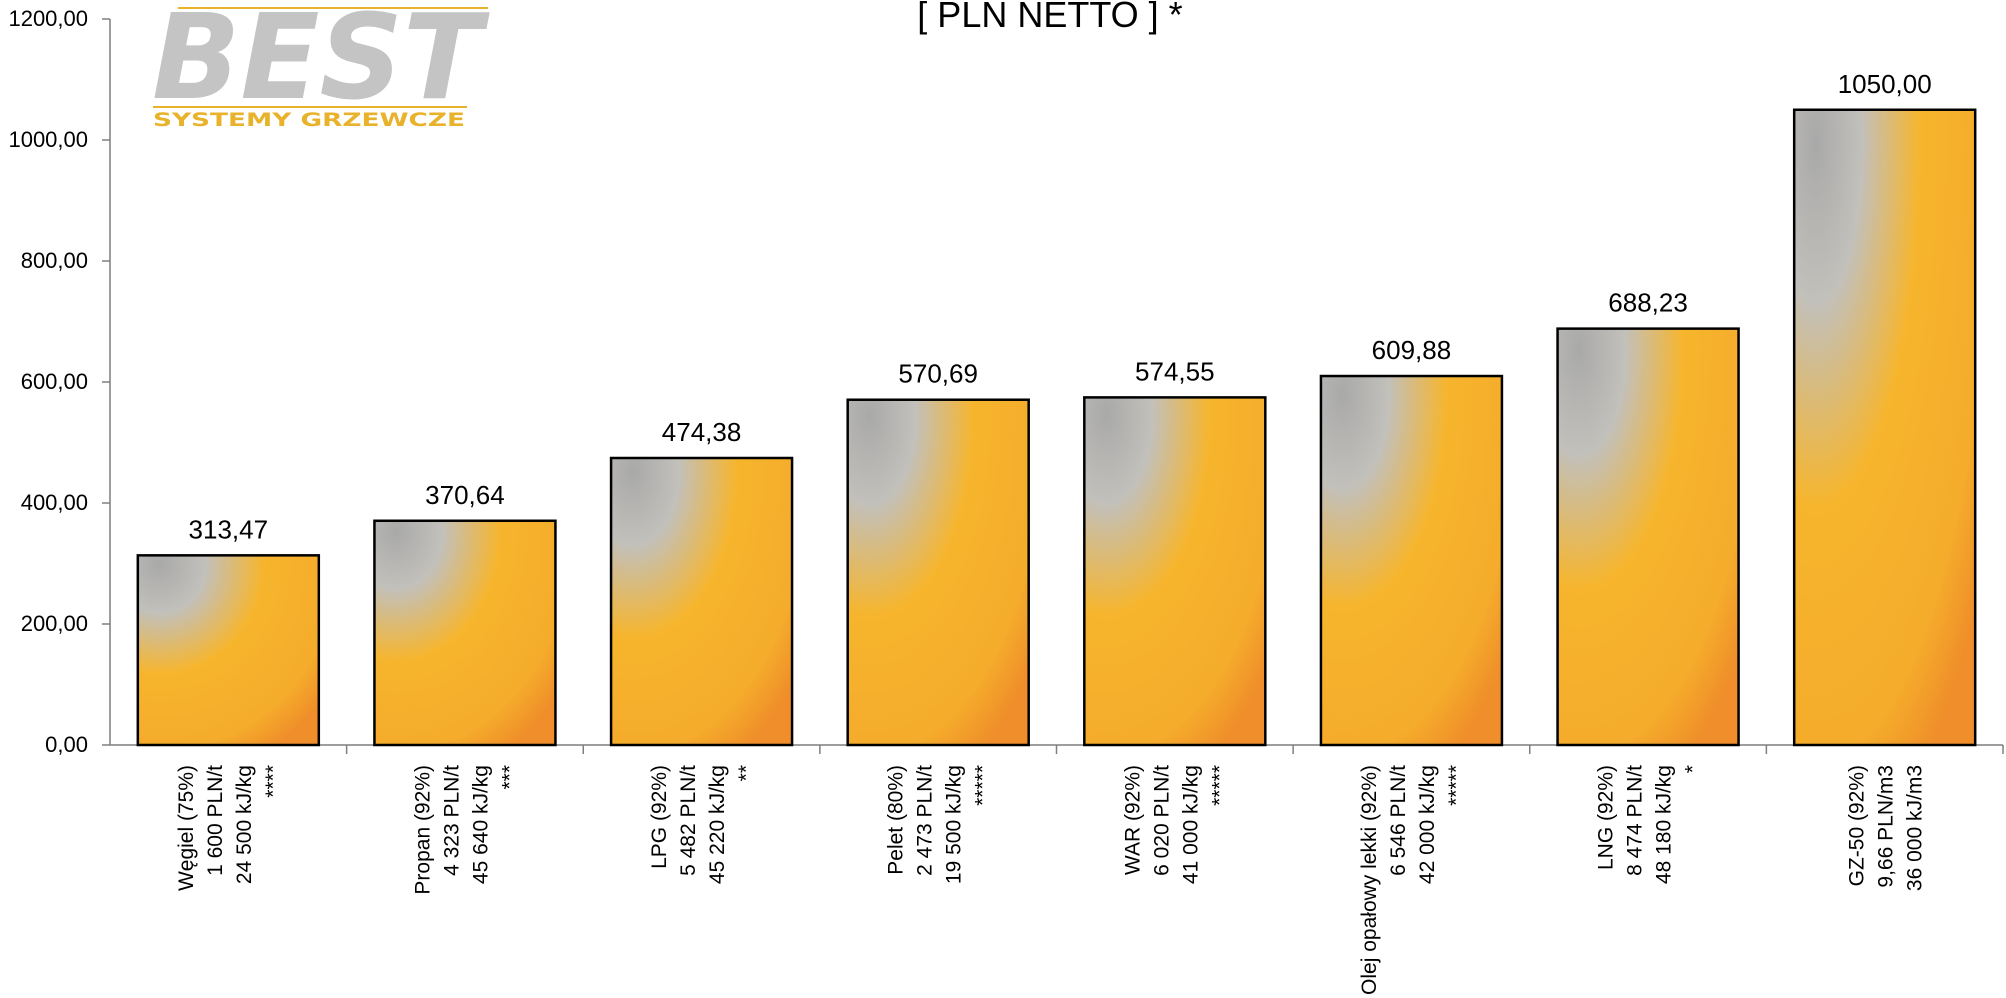  I want to click on category-label-line: 36 000 kJ/m3, so click(1915, 828).